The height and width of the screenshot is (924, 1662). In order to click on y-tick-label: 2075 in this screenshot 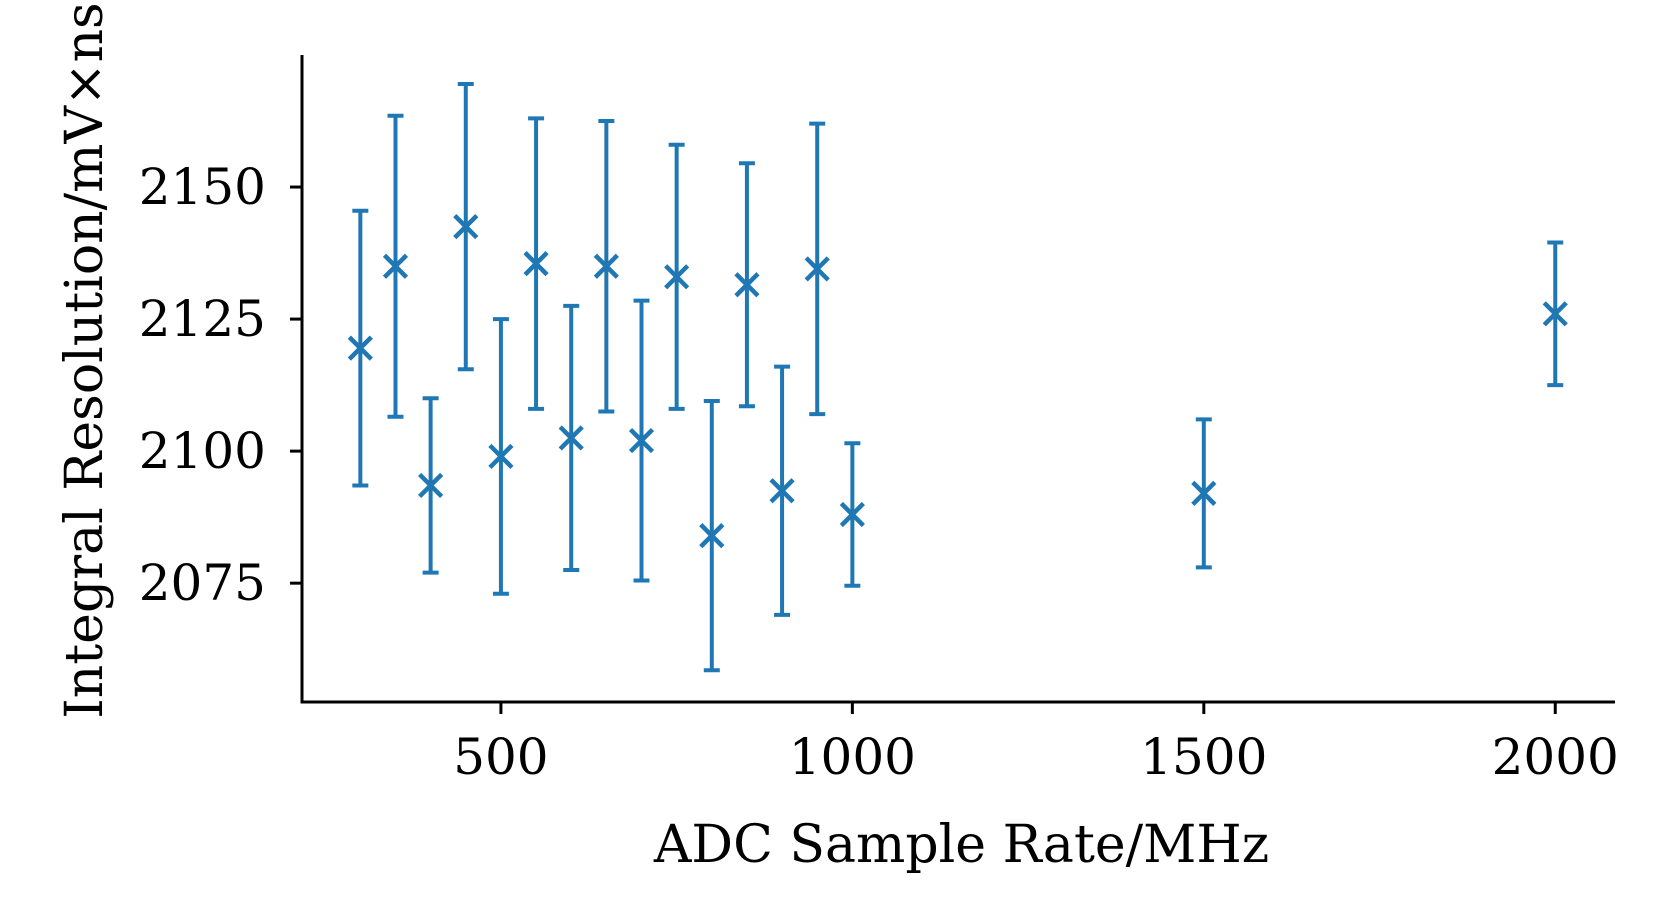, I will do `click(202, 583)`.